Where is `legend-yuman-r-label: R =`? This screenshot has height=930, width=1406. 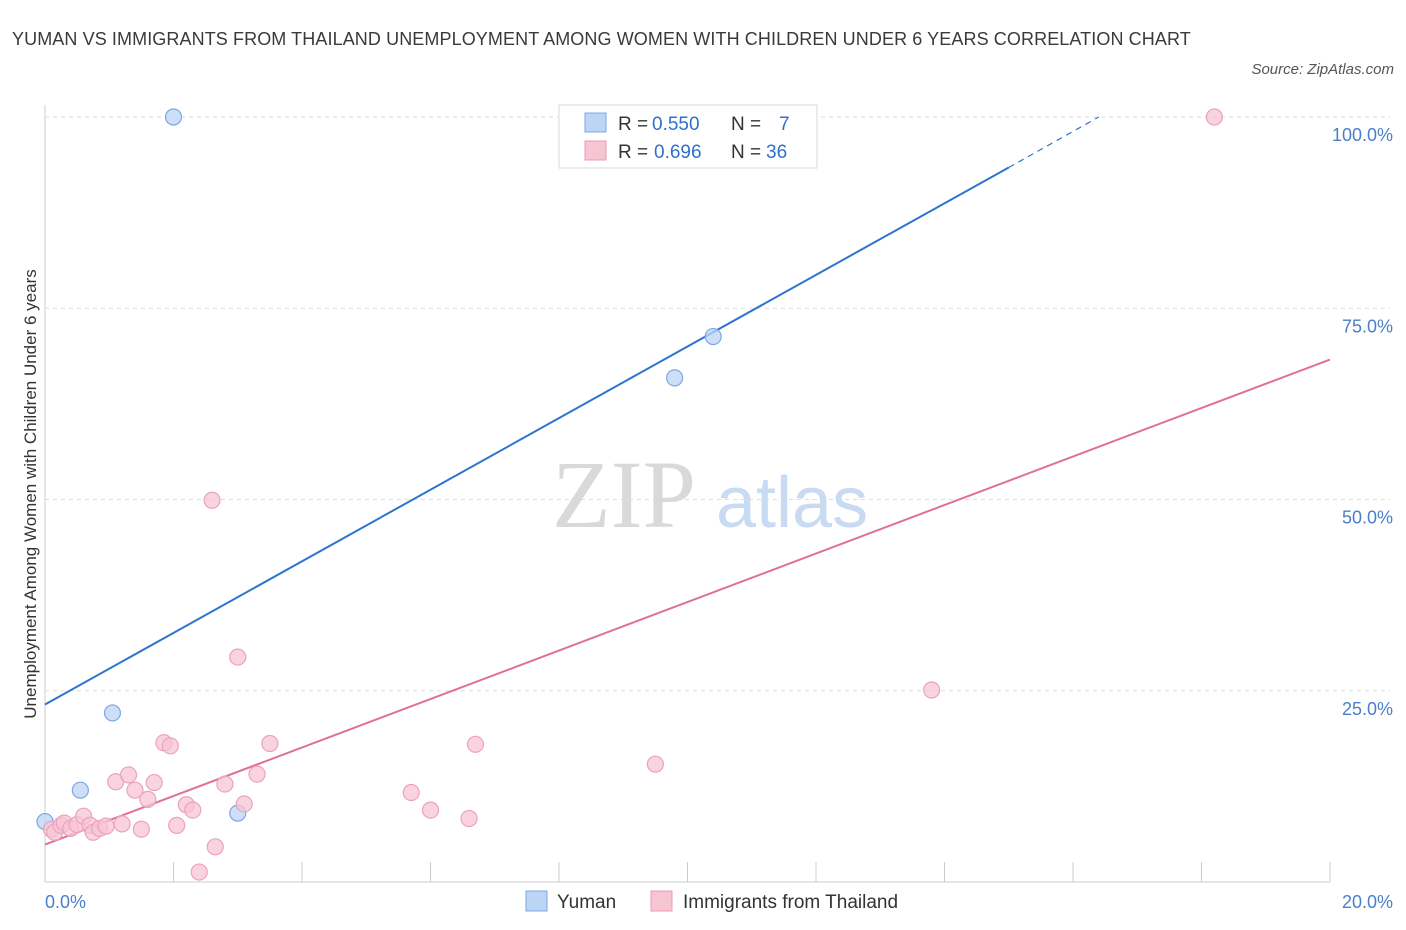
legend-yuman-r-label: R = is located at coordinates (633, 124).